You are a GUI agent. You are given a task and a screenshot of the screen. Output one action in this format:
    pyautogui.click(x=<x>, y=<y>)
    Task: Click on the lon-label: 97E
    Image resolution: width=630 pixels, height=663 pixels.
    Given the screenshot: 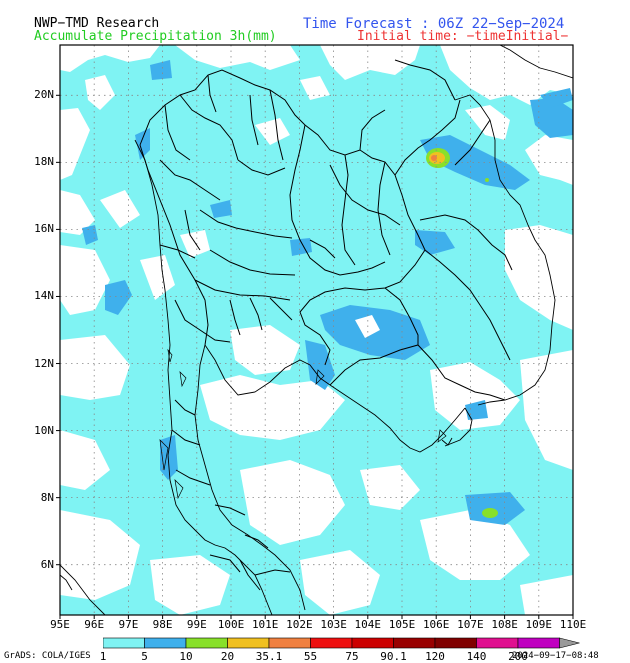 What is the action you would take?
    pyautogui.click(x=128, y=624)
    